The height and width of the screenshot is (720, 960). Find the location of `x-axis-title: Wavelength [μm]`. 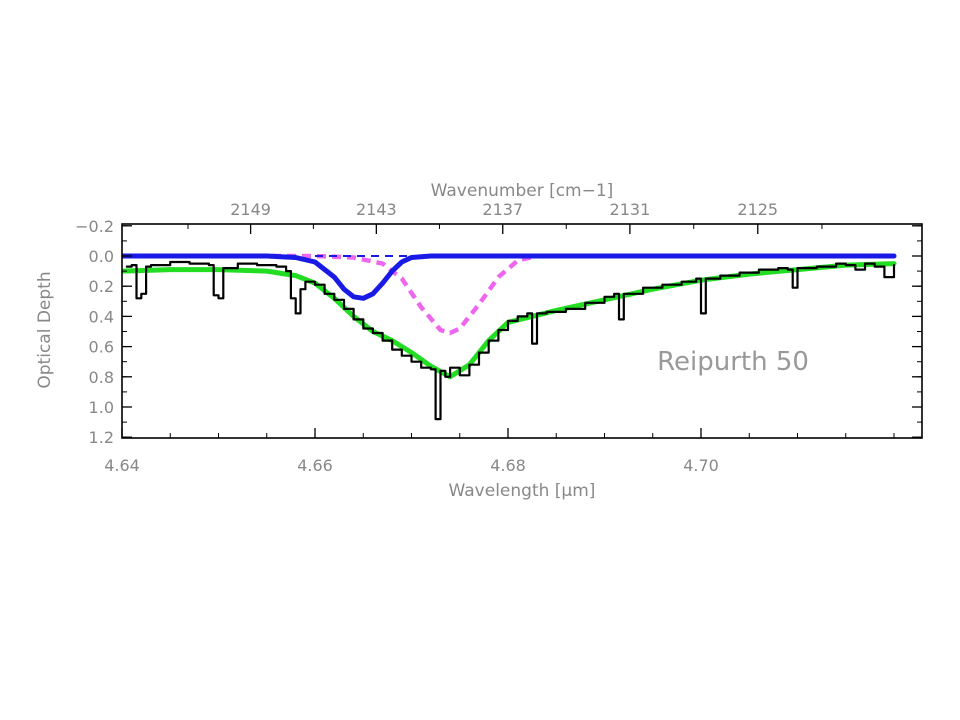

x-axis-title: Wavelength [μm] is located at coordinates (522, 491).